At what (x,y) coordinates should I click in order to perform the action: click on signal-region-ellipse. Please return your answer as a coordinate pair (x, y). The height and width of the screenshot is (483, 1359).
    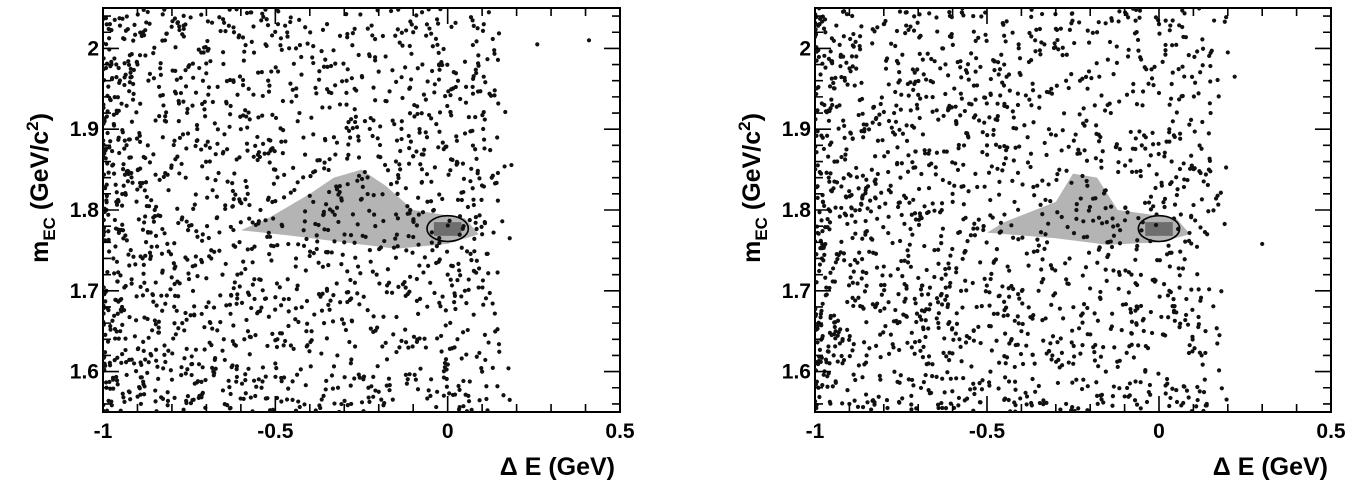
    Looking at the image, I should click on (448, 228).